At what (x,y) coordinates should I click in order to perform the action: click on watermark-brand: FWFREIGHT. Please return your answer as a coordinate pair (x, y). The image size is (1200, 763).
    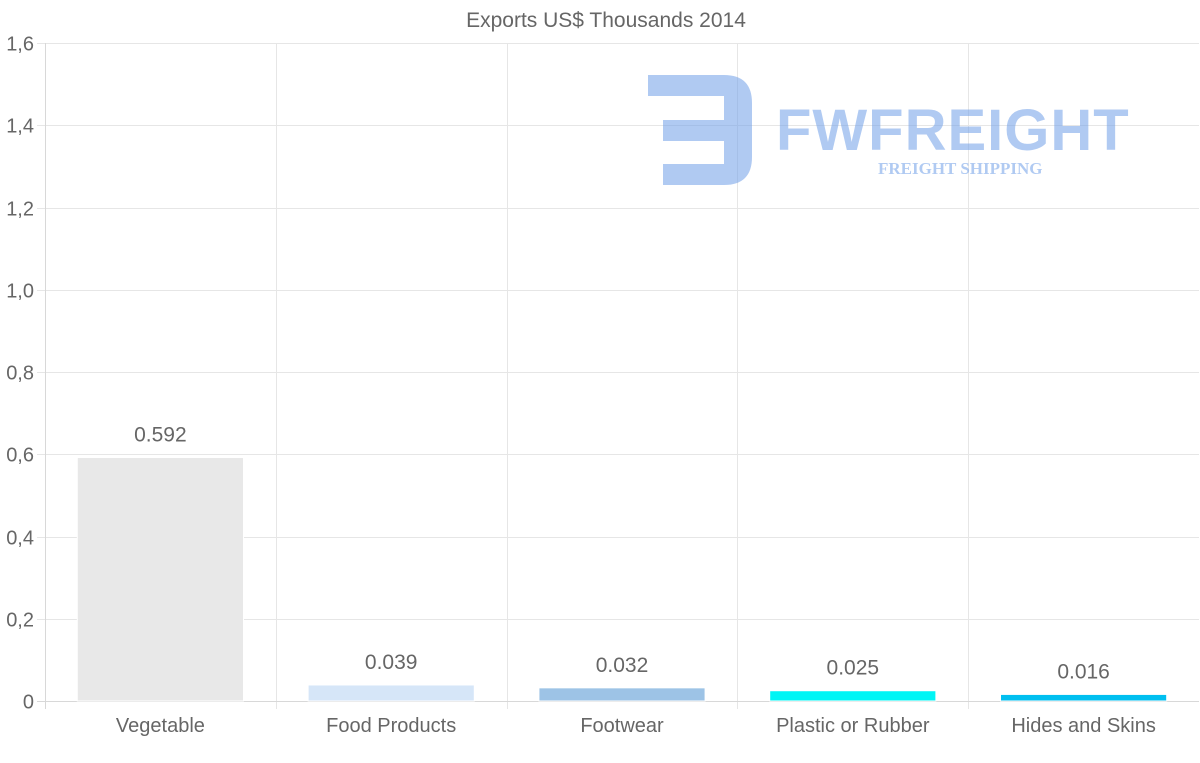
    Looking at the image, I should click on (953, 130).